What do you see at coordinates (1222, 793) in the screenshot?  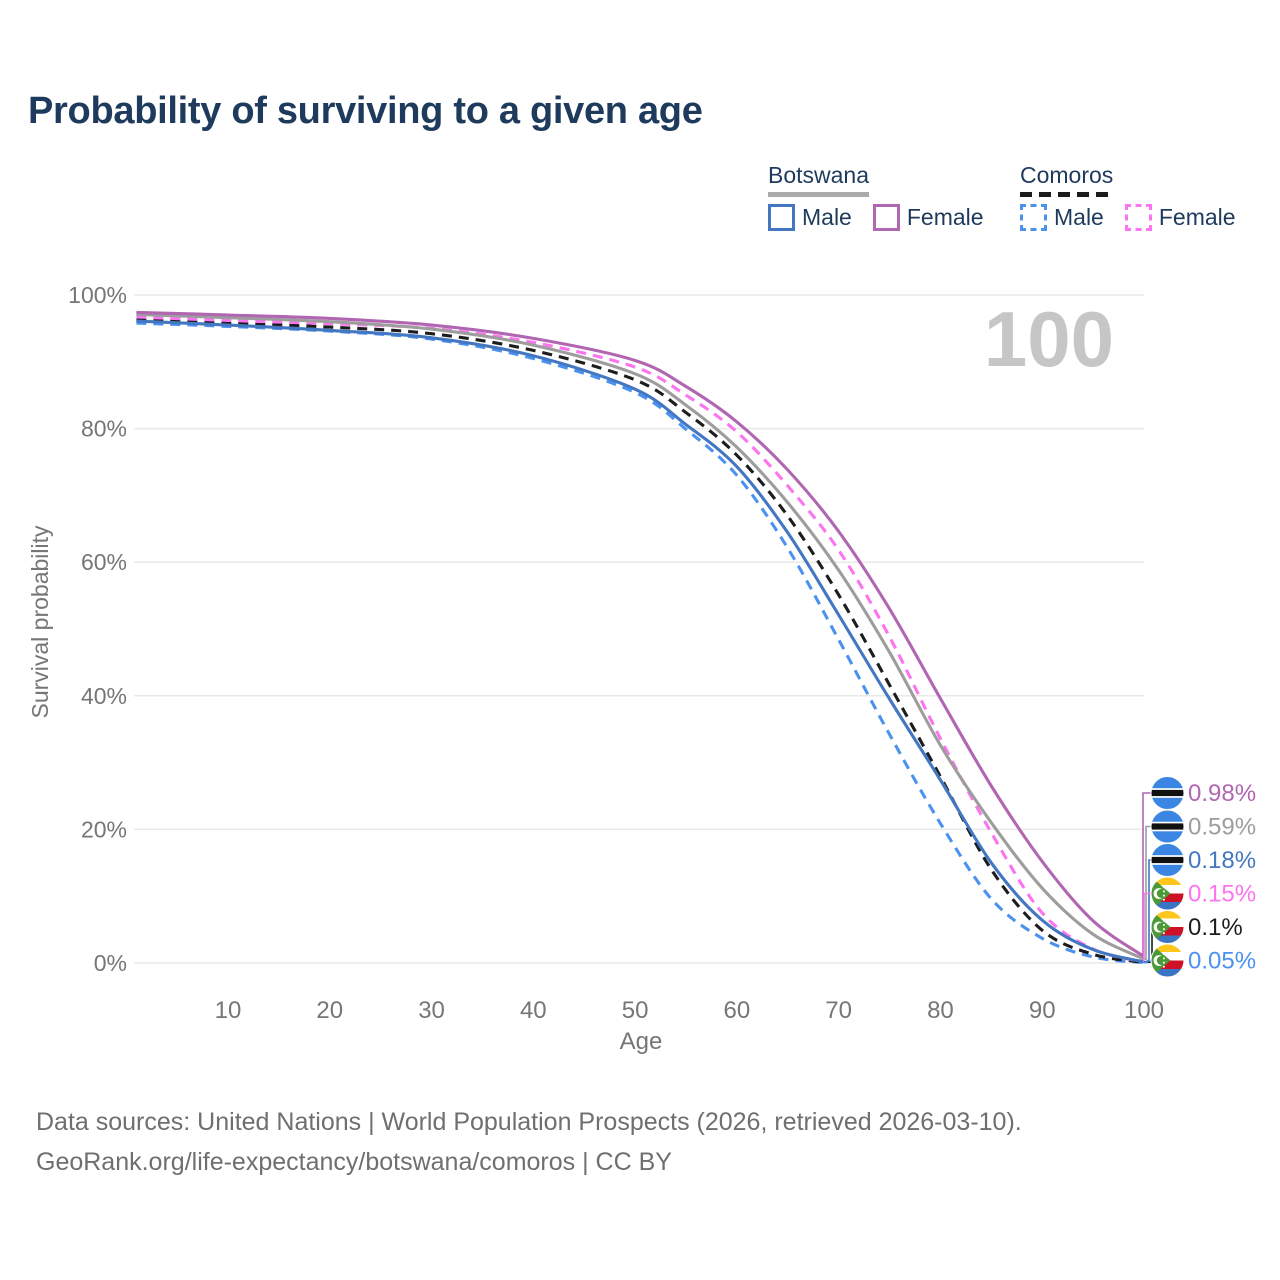 I see `end-value-label-botswana-female: 0.98%` at bounding box center [1222, 793].